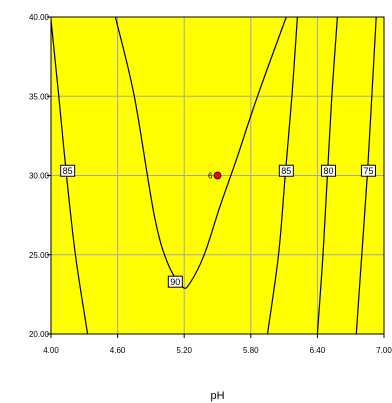 This screenshot has width=392, height=403. I want to click on x-tick-label: 5.20, so click(184, 350).